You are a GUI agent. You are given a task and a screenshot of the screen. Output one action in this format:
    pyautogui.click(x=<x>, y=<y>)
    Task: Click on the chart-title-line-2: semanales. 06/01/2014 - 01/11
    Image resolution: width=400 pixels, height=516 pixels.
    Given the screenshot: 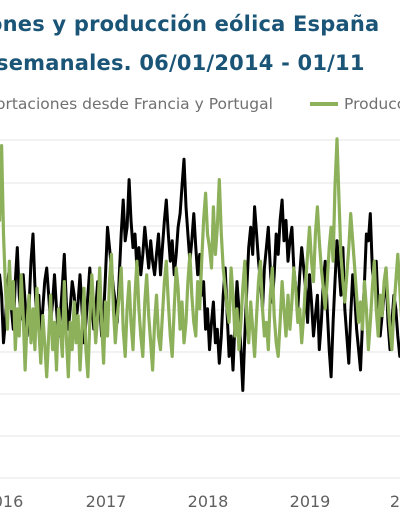 What is the action you would take?
    pyautogui.click(x=182, y=63)
    